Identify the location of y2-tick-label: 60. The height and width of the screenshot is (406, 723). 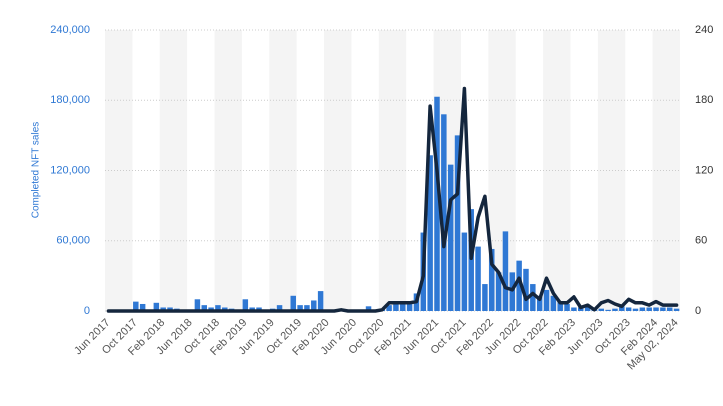
(701, 241).